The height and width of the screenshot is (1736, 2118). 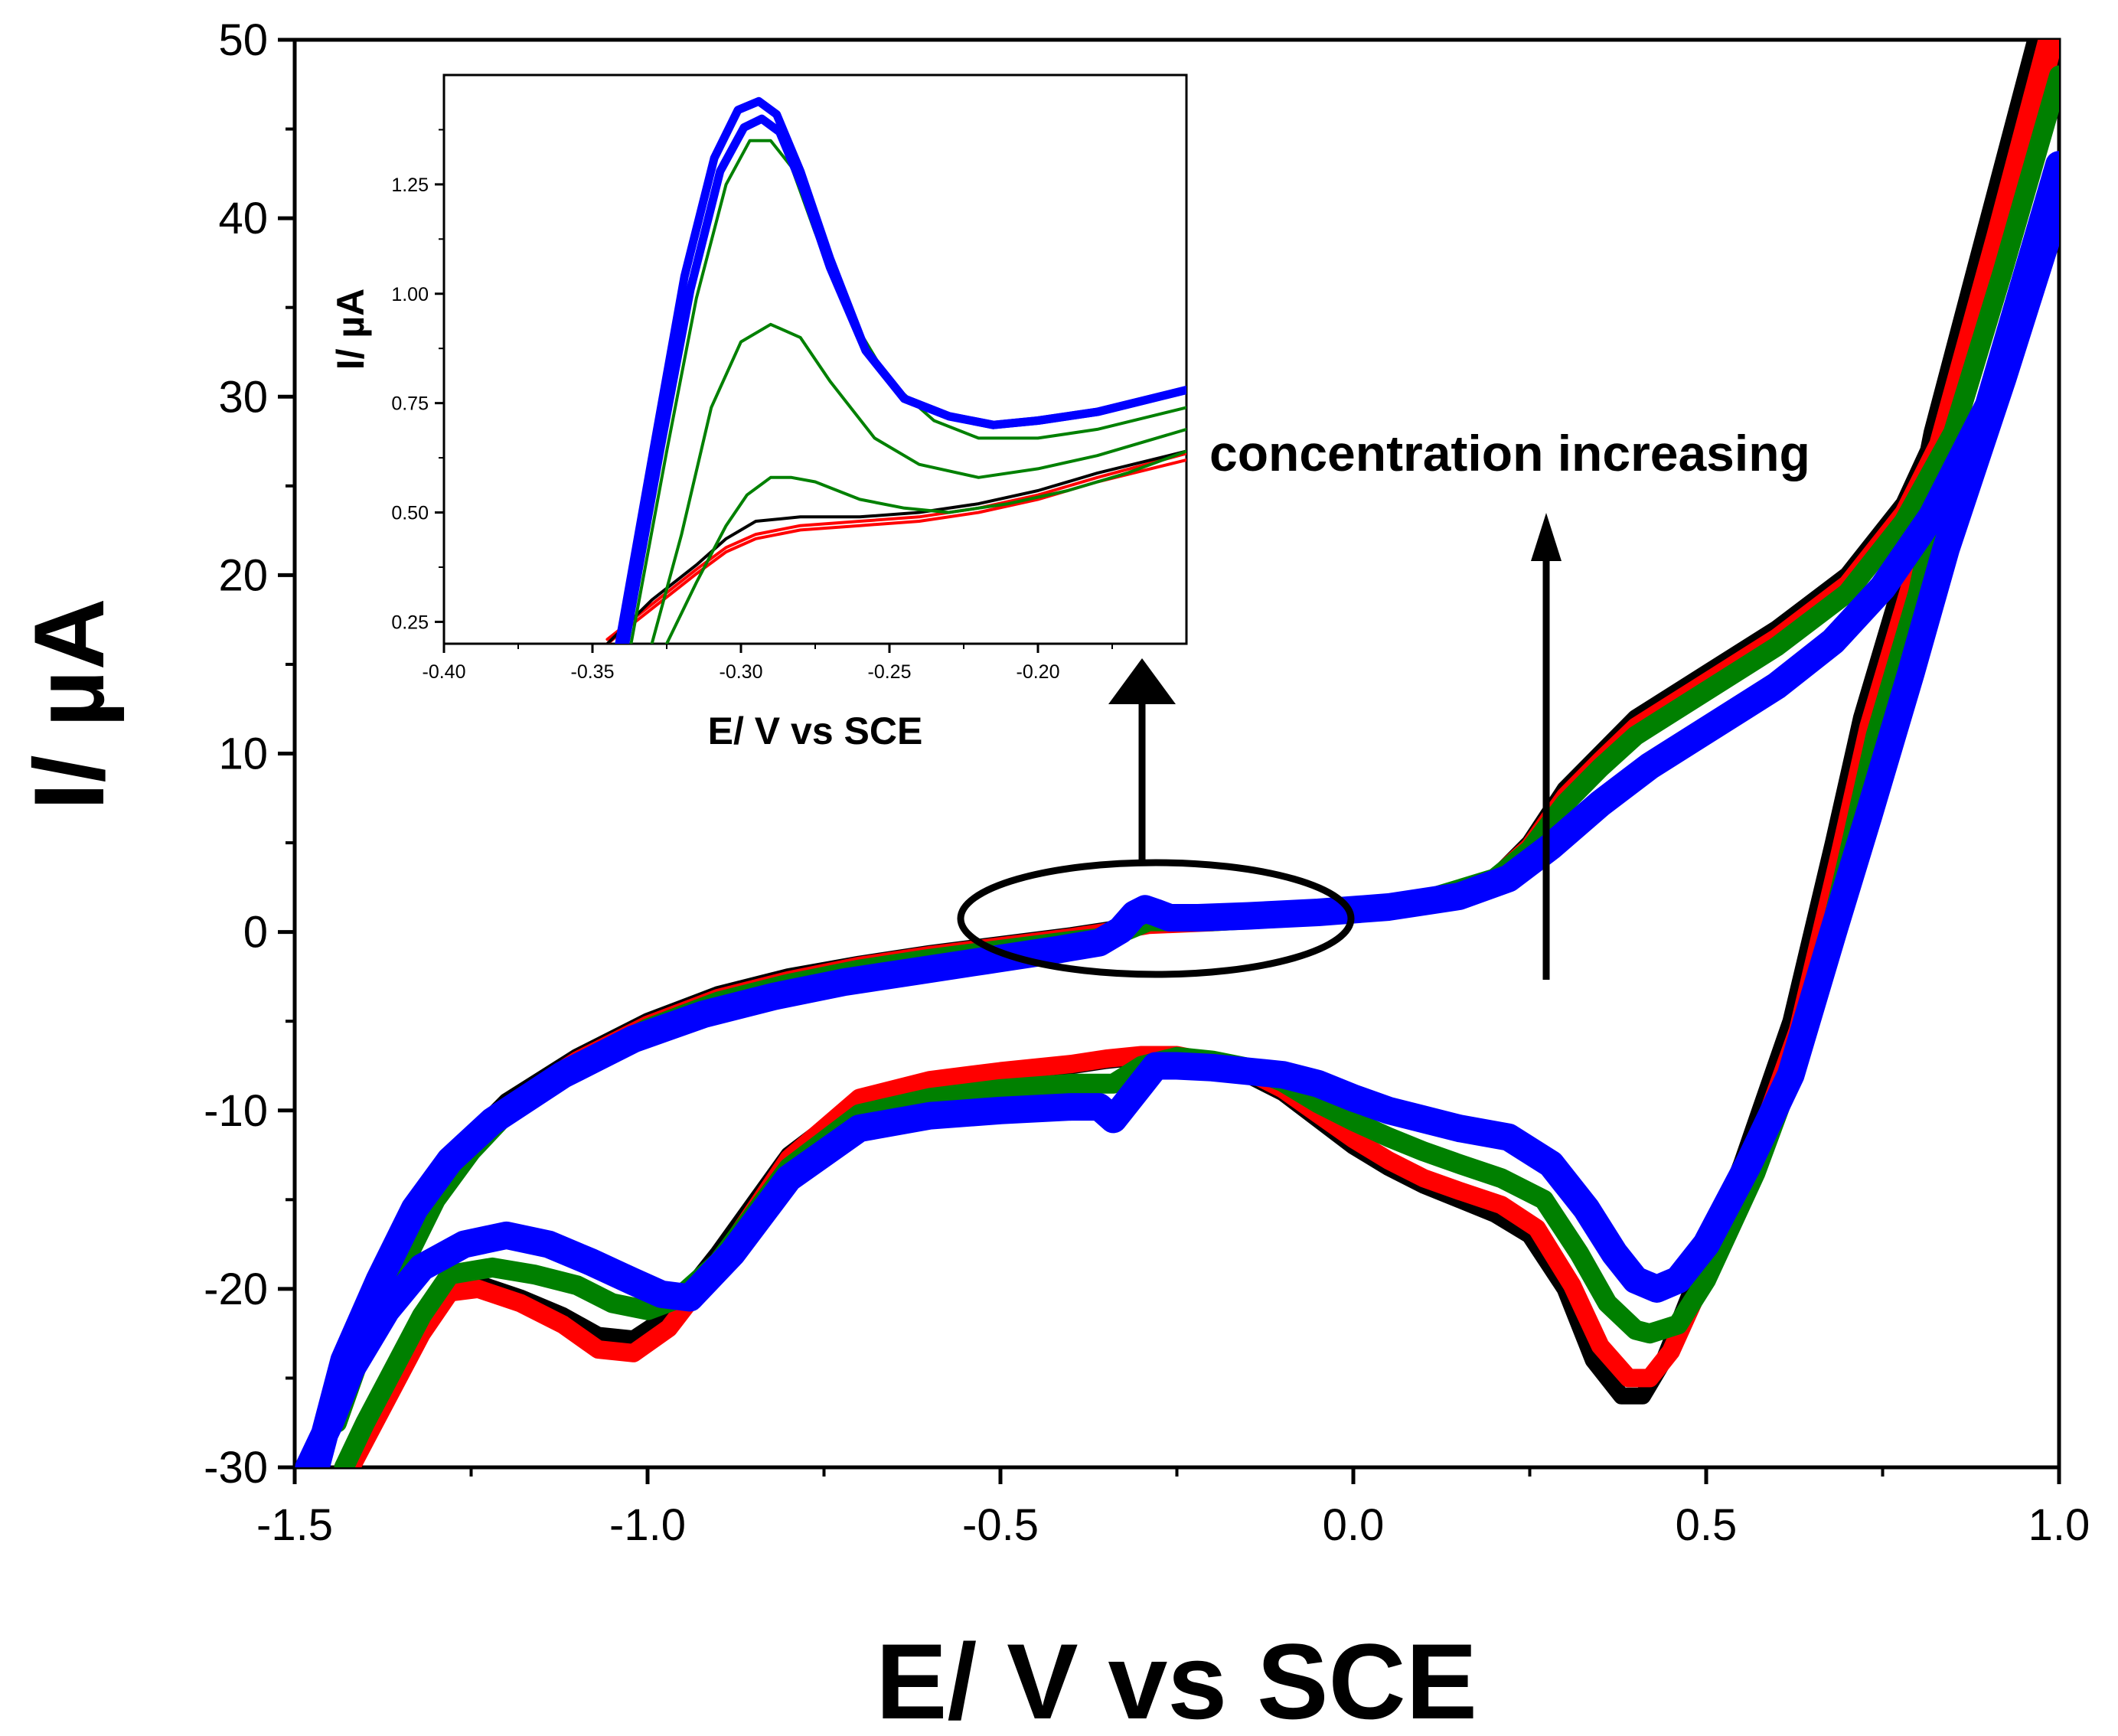 What do you see at coordinates (2059, 1525) in the screenshot?
I see `main-x-tick-label: 1.0` at bounding box center [2059, 1525].